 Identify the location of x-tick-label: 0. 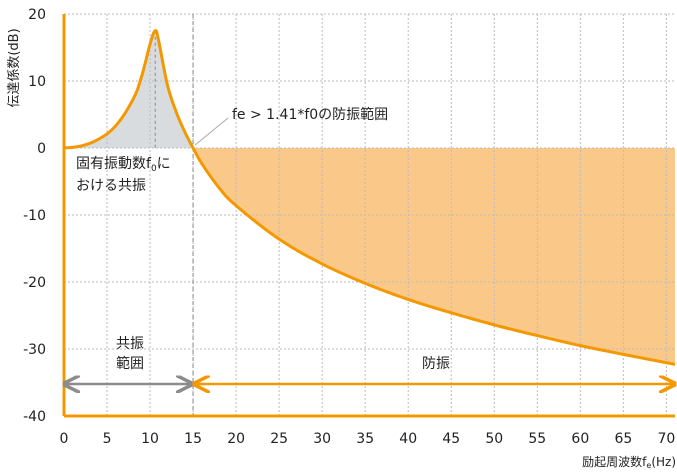
(64, 439).